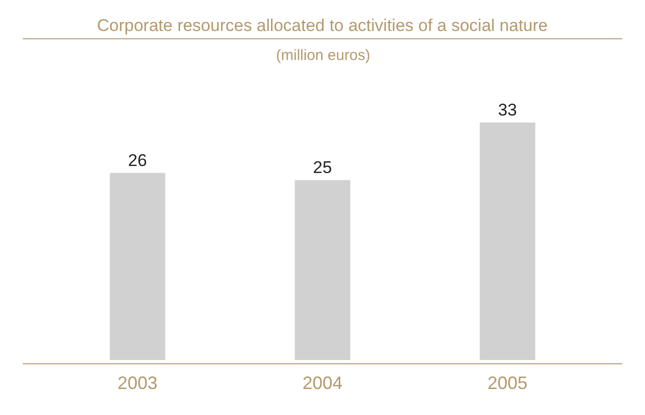 The height and width of the screenshot is (415, 645). I want to click on chart-title: Corporate resources allocated to activities of a social nature, so click(322, 25).